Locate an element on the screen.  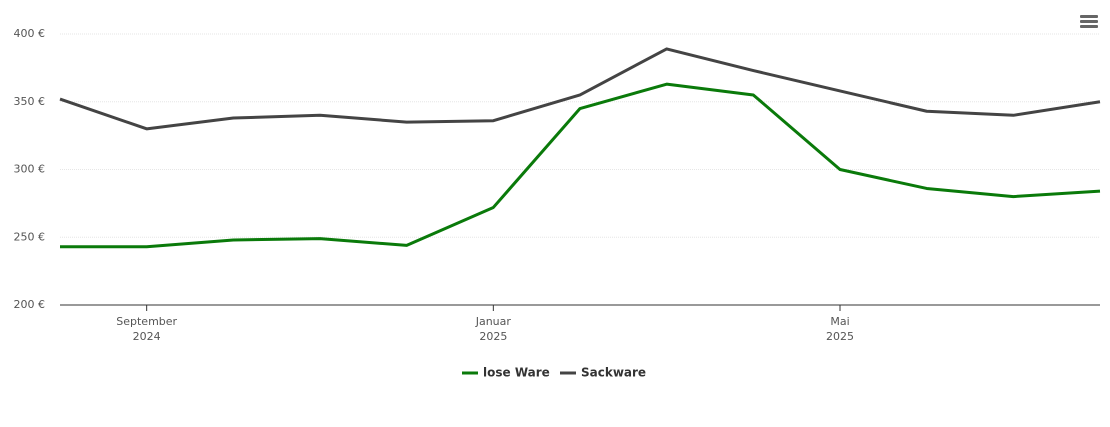
y-tick-label: 350 € is located at coordinates (30, 101).